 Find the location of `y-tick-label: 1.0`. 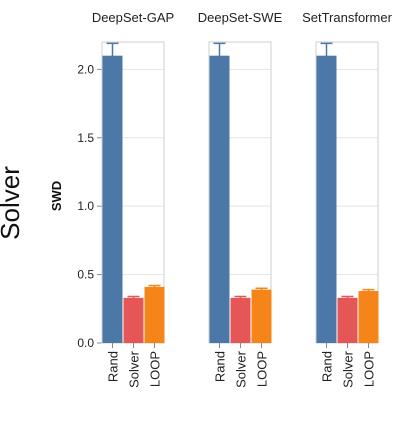

y-tick-label: 1.0 is located at coordinates (85, 206).